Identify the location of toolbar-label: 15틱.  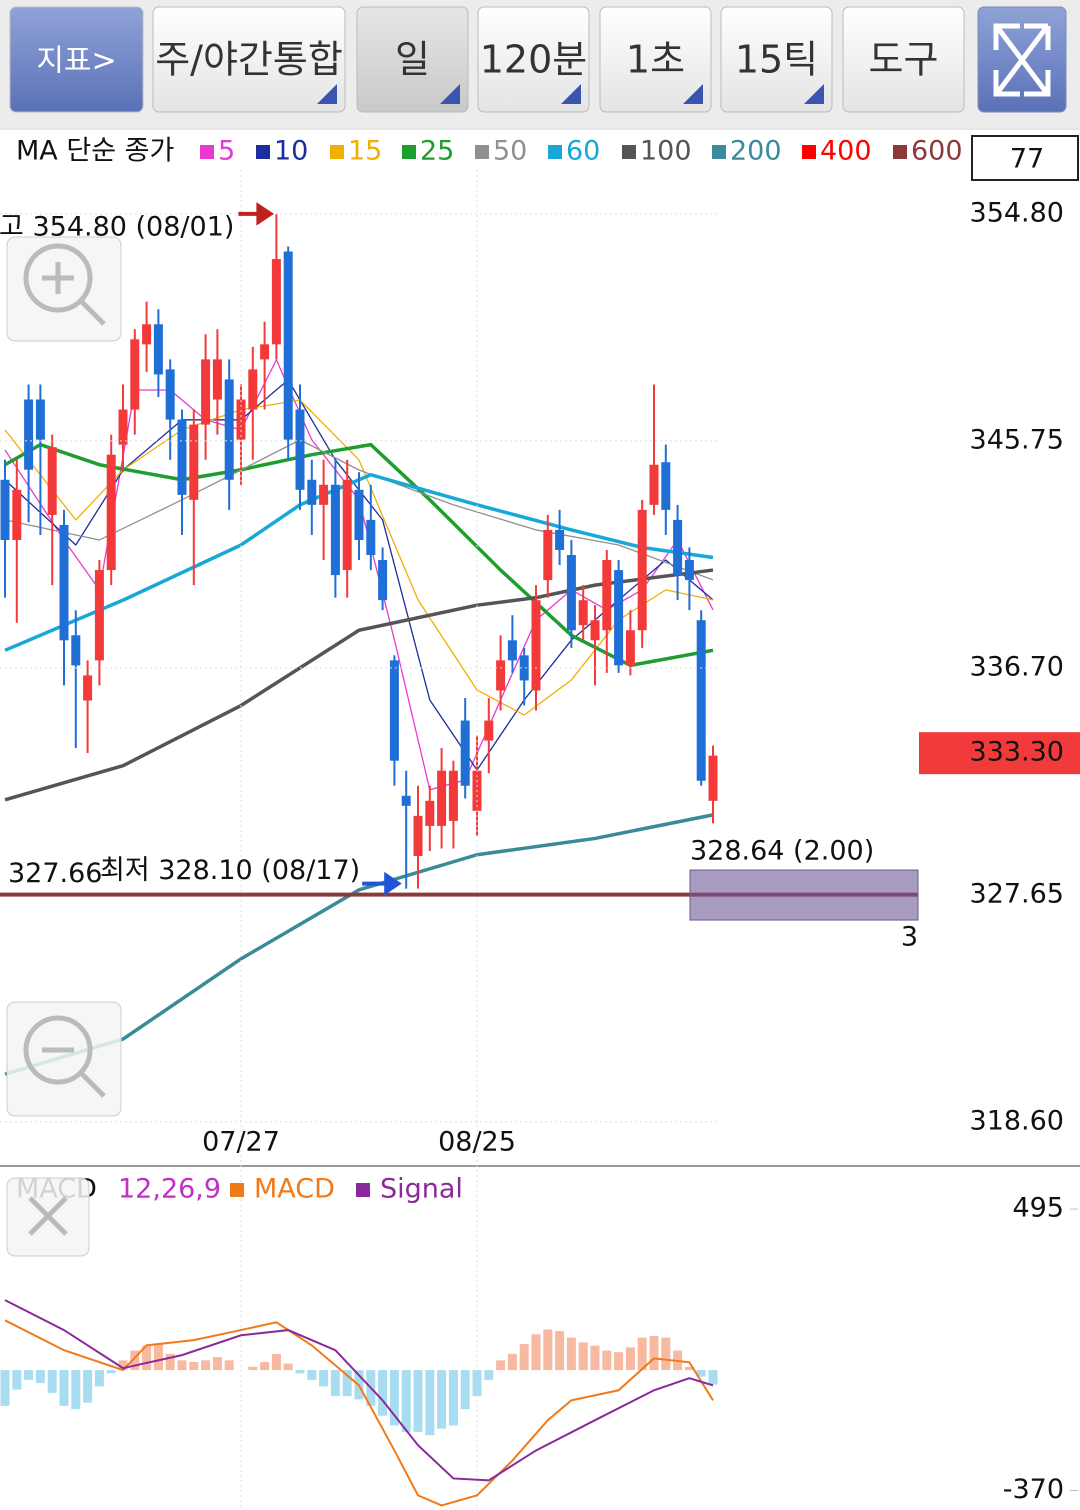
(776, 60).